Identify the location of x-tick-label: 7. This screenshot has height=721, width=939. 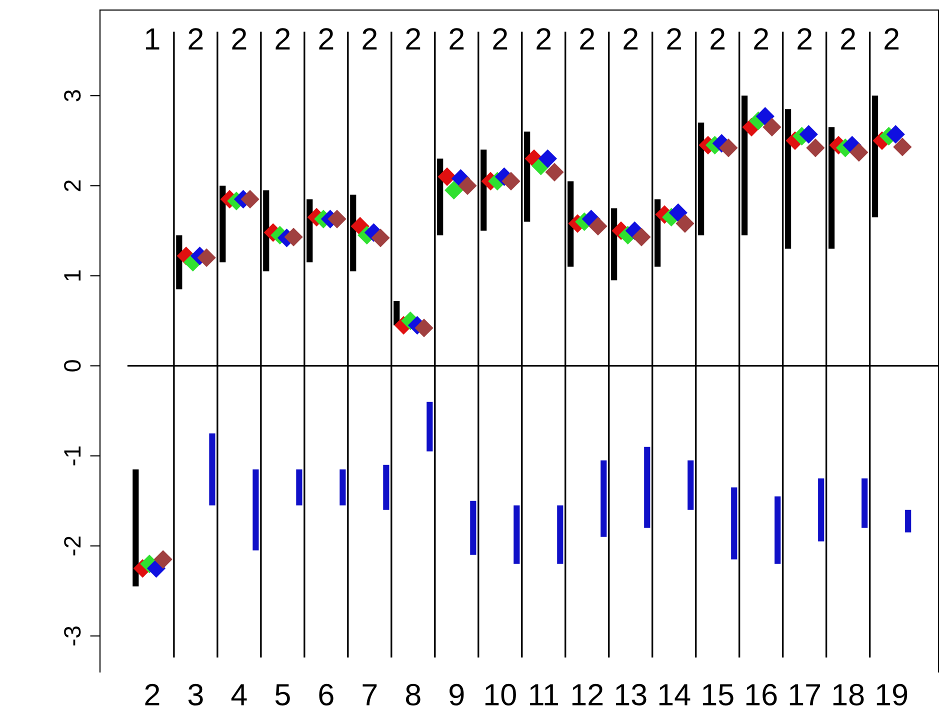
(369, 695).